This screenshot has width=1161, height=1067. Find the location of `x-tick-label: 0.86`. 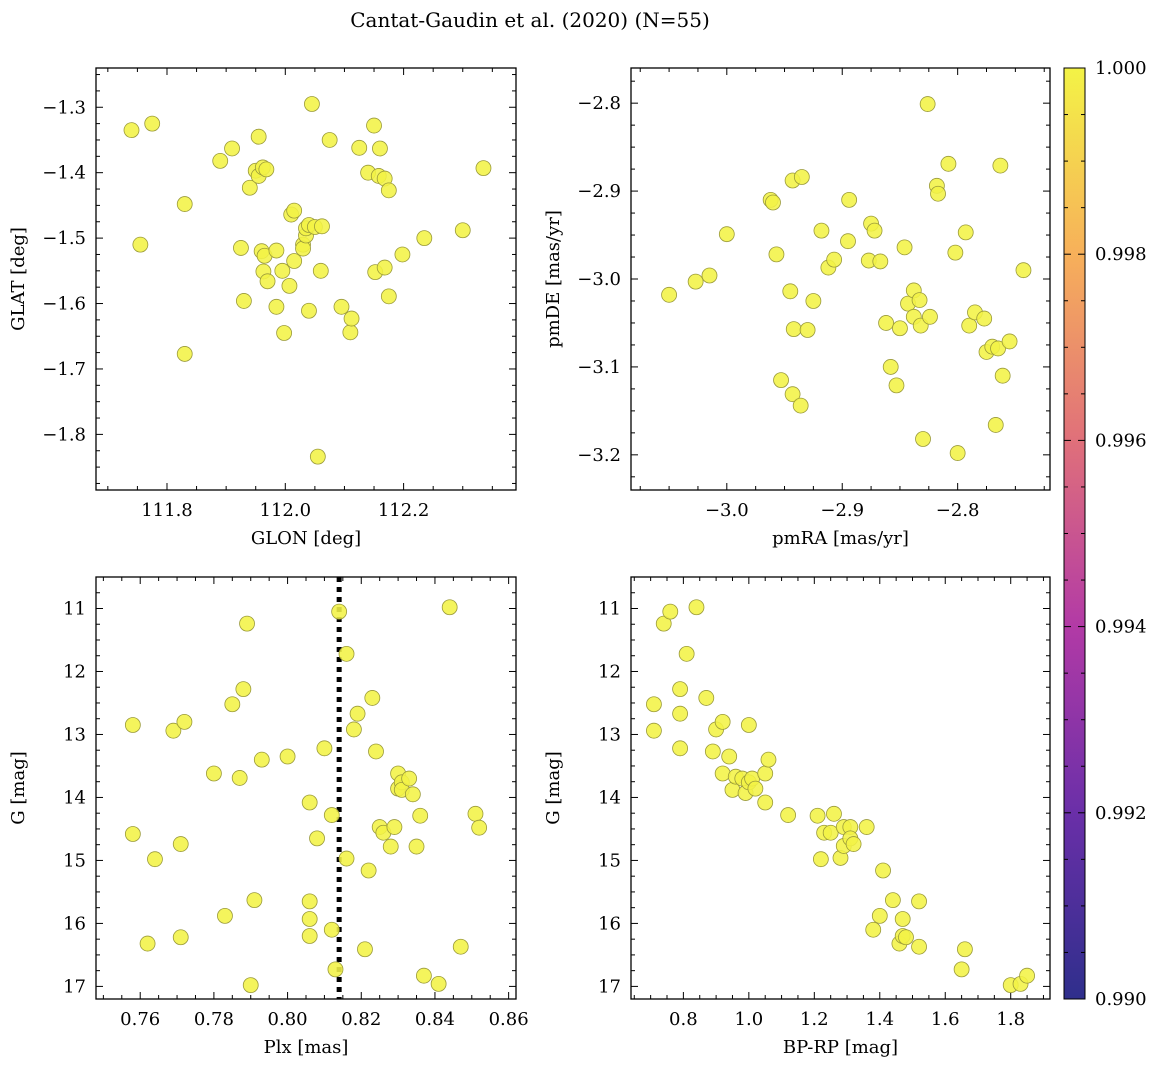

x-tick-label: 0.86 is located at coordinates (509, 1019).